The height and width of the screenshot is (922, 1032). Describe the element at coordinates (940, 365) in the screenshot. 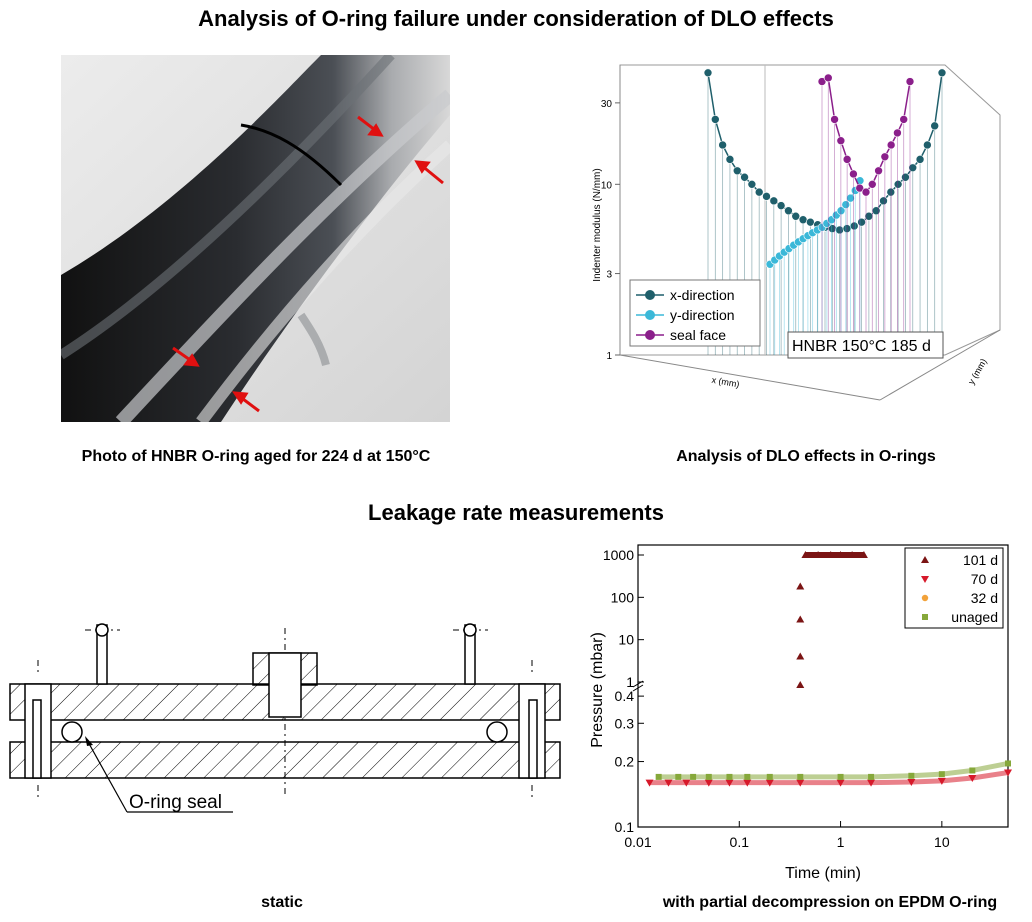

I see `y-axis-floor-line` at that location.